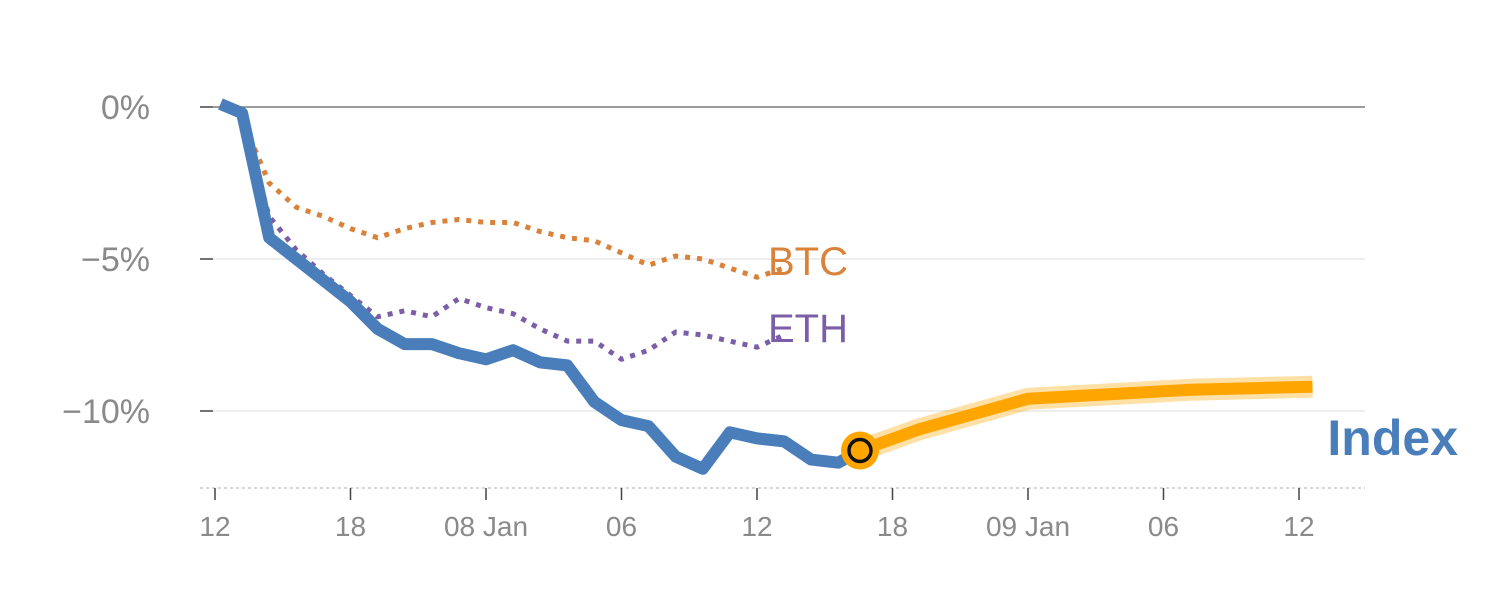 This screenshot has height=600, width=1500. I want to click on series-label-index: Index, so click(1392, 438).